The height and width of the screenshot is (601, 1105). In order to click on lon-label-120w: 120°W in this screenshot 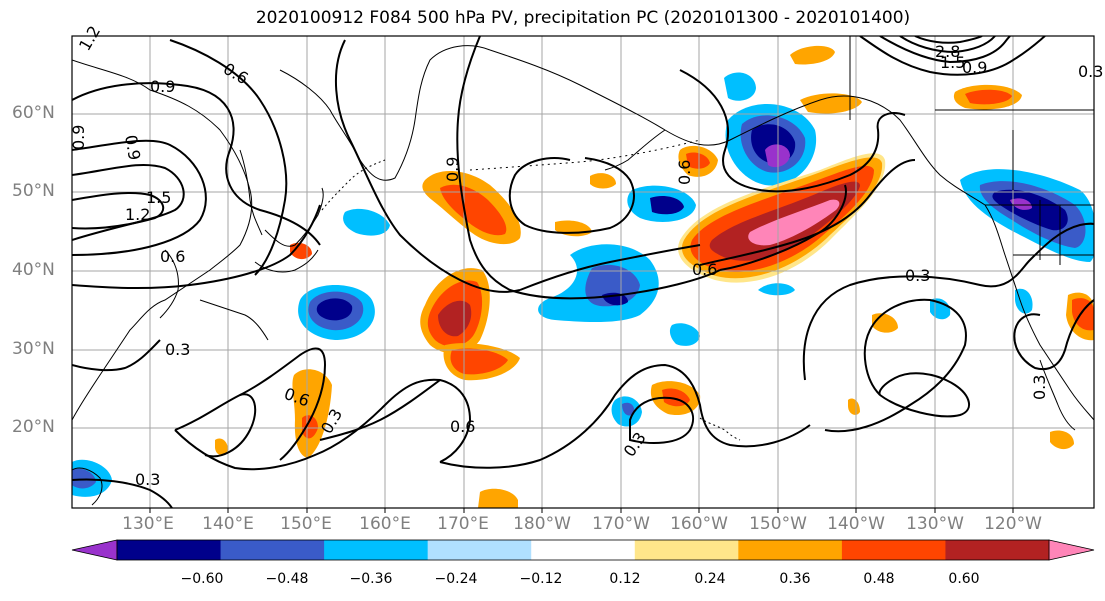, I will do `click(1013, 524)`.